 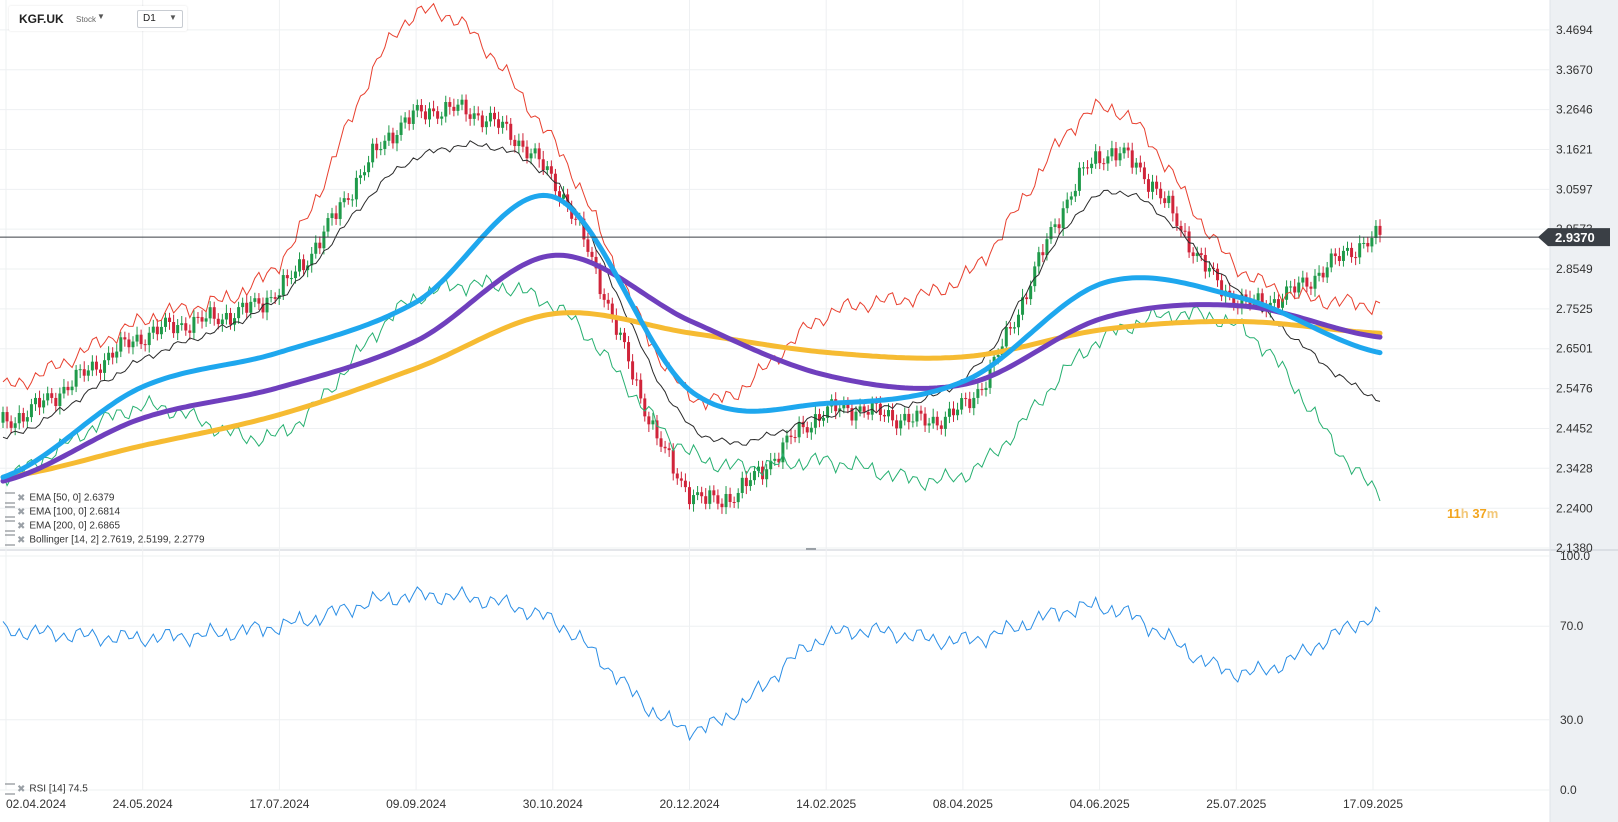 I want to click on timeframe-label: D1, so click(x=149, y=18).